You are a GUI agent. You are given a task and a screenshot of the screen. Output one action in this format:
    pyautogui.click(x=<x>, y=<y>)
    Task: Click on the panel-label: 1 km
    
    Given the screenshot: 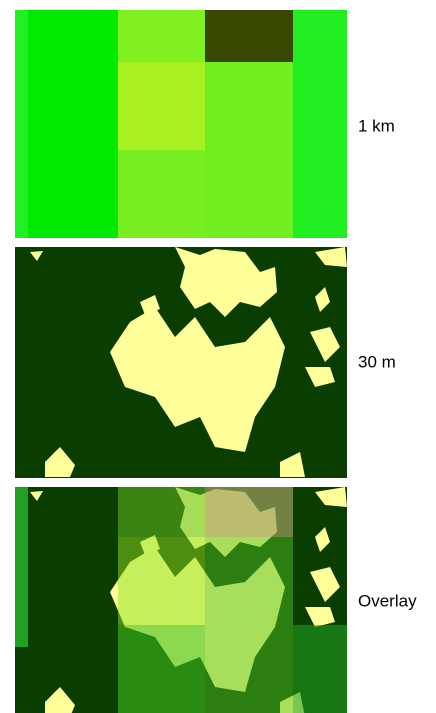 What is the action you would take?
    pyautogui.click(x=376, y=125)
    